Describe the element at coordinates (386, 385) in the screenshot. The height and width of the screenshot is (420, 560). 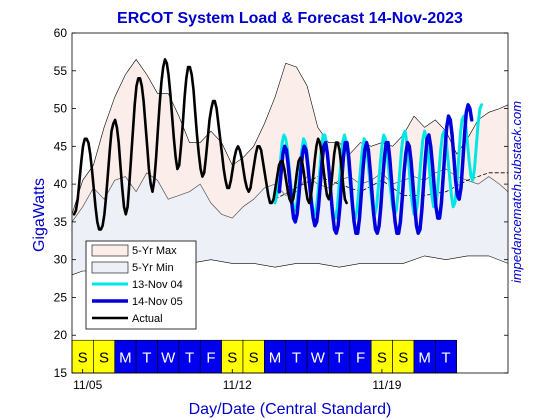
I see `x-tick-label: 11/19` at that location.